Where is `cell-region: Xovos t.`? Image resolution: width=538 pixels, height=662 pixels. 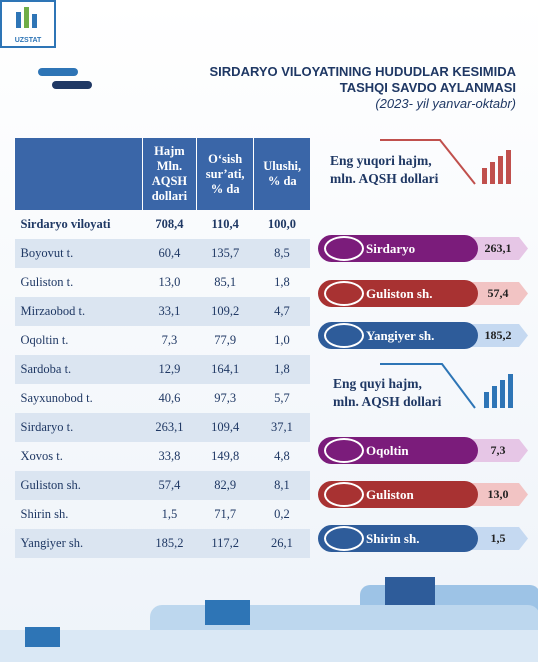
cell-region: Xovos t. is located at coordinates (41, 456).